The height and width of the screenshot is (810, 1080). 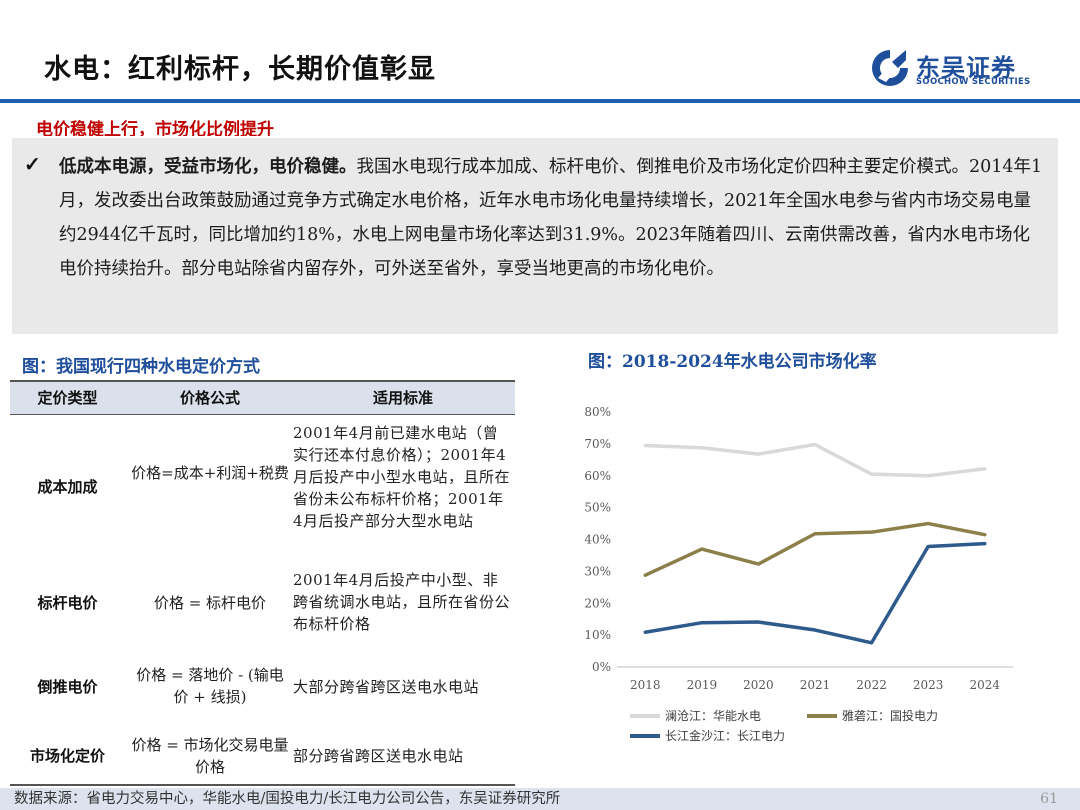 I want to click on legend-label-1: 澜沧江：华能水电, so click(x=713, y=715).